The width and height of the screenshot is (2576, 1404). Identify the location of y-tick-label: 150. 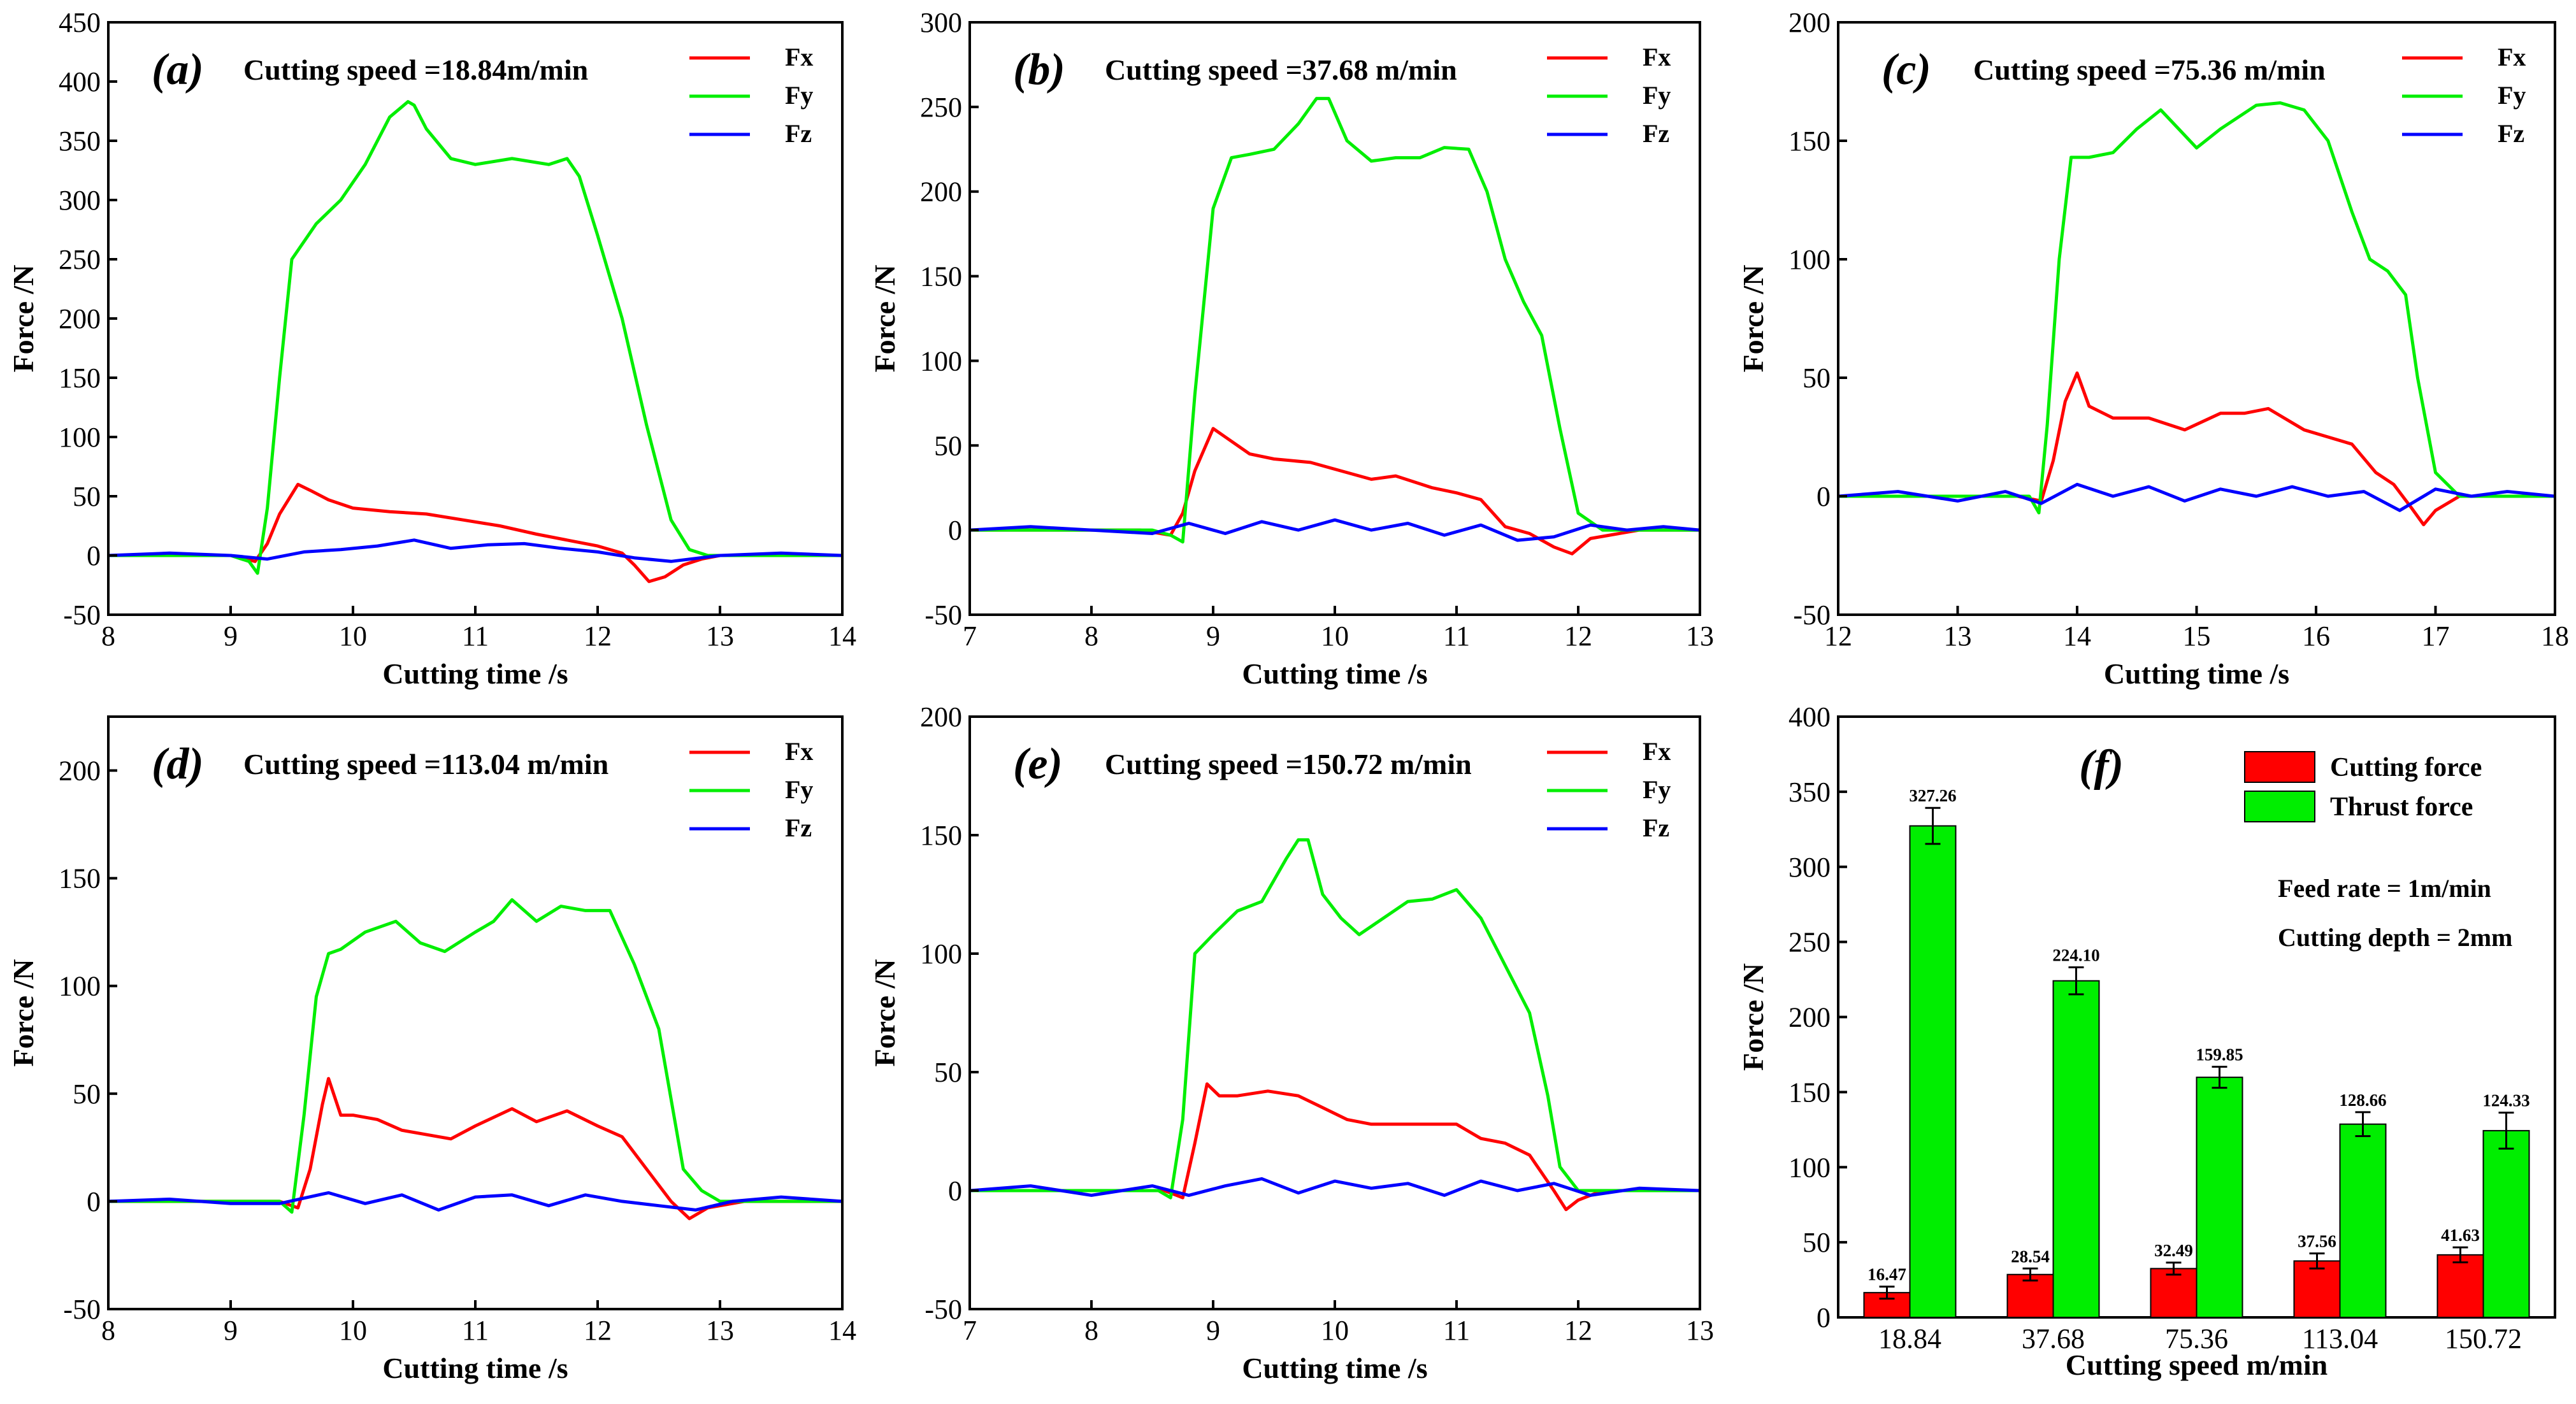
(1809, 1092).